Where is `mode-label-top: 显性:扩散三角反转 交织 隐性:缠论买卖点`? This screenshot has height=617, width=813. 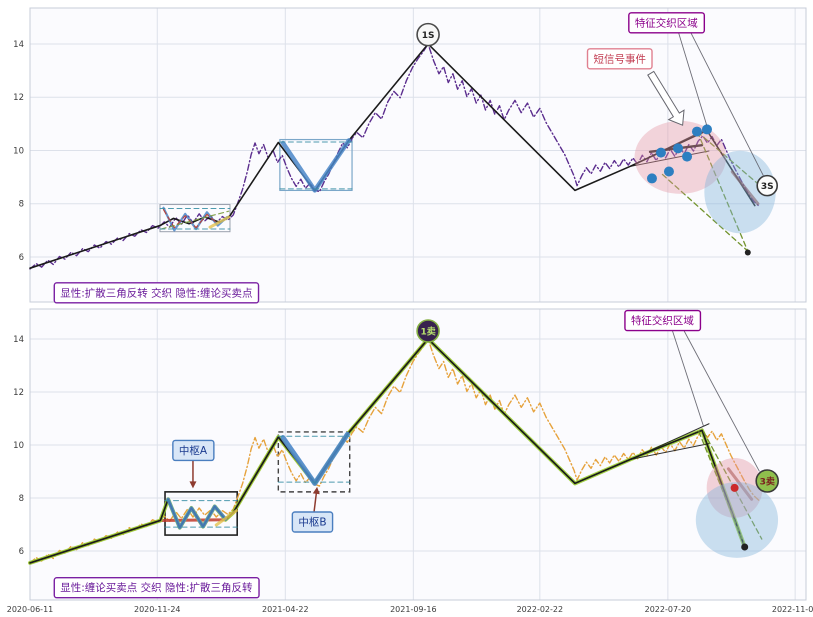 mode-label-top: 显性:扩散三角反转 交织 隐性:缠论买卖点 is located at coordinates (156, 293).